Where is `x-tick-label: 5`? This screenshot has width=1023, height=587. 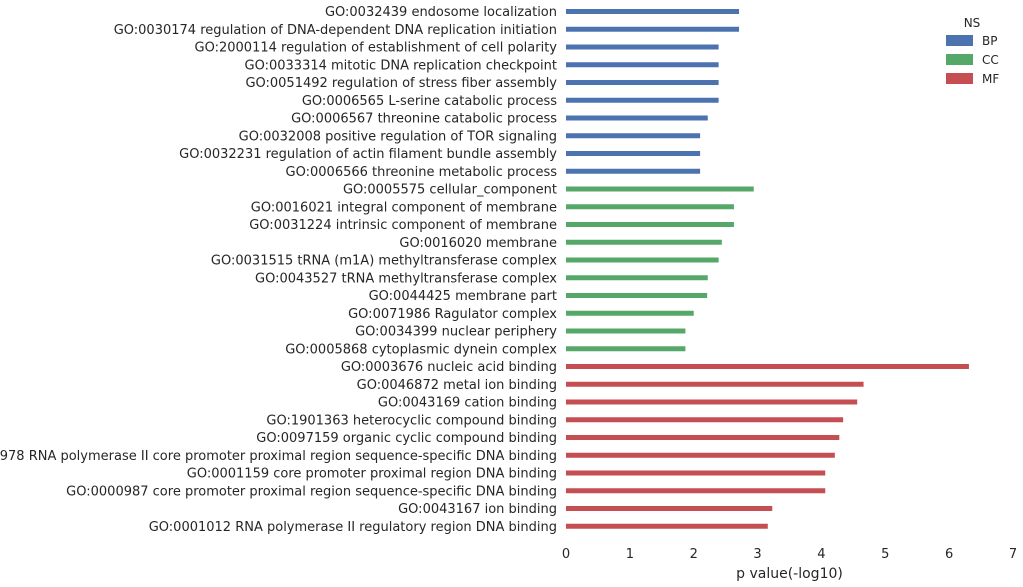 x-tick-label: 5 is located at coordinates (885, 554).